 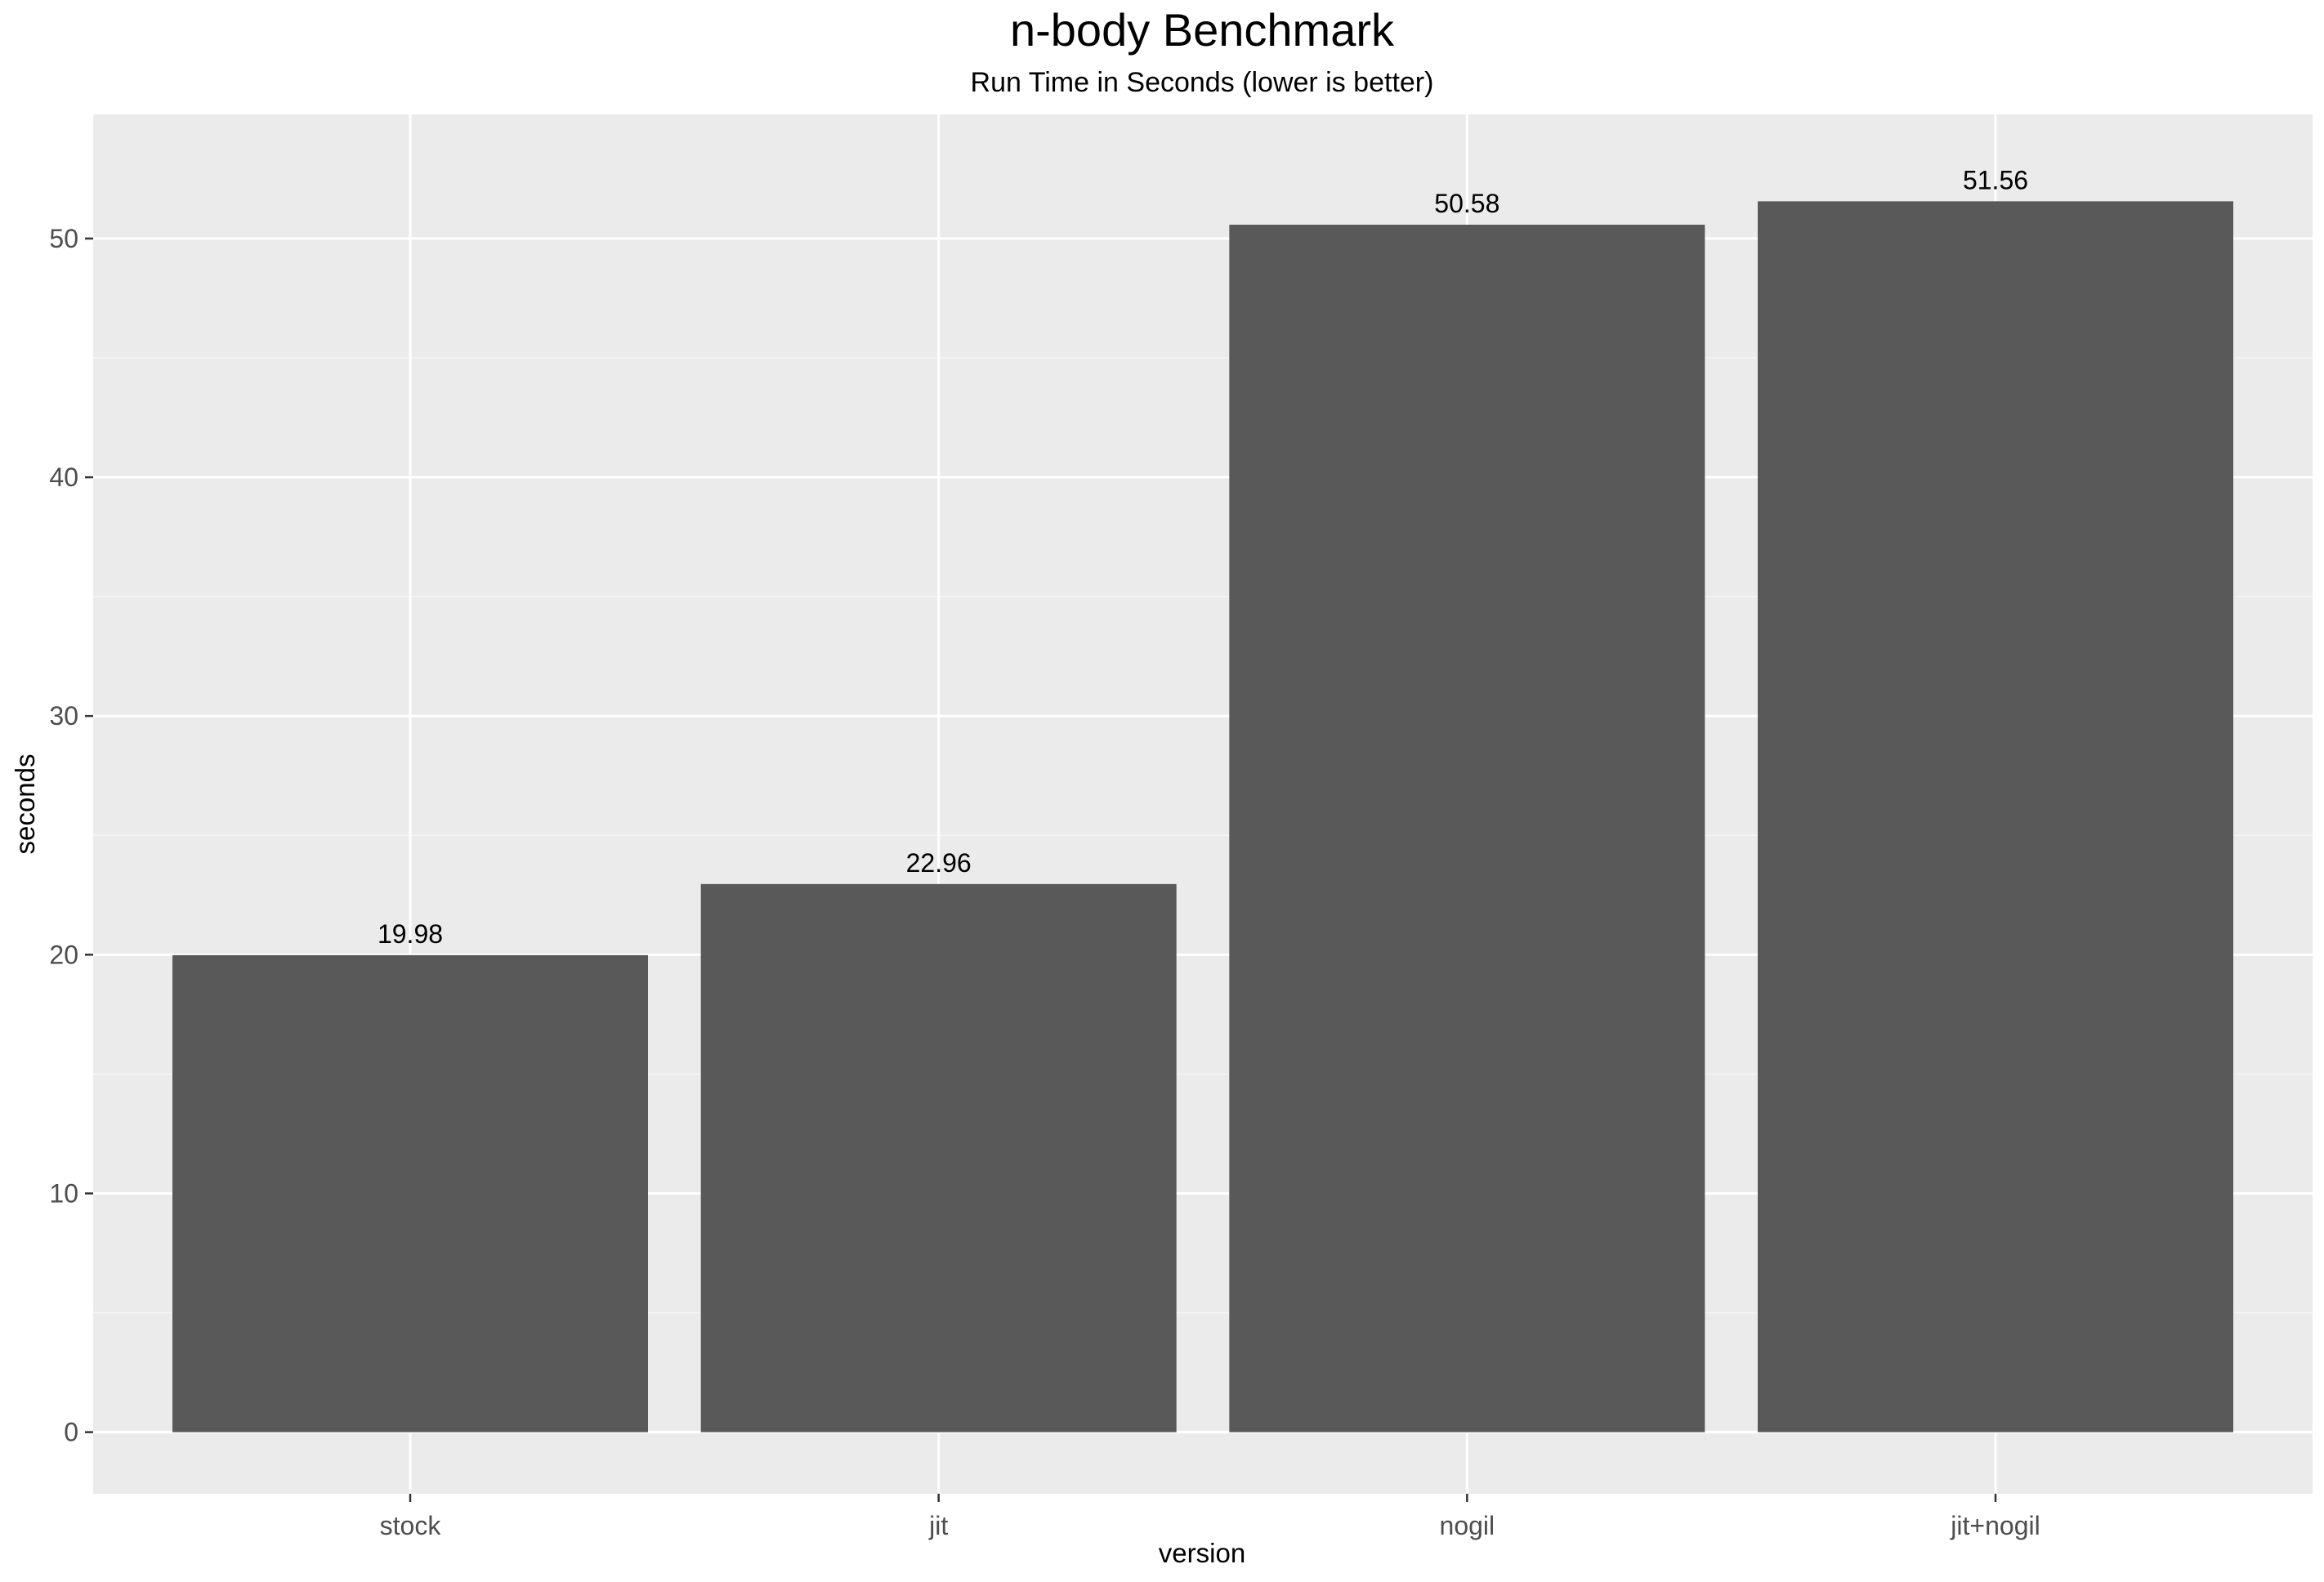 I want to click on y-tick-label: 40, so click(x=63, y=477).